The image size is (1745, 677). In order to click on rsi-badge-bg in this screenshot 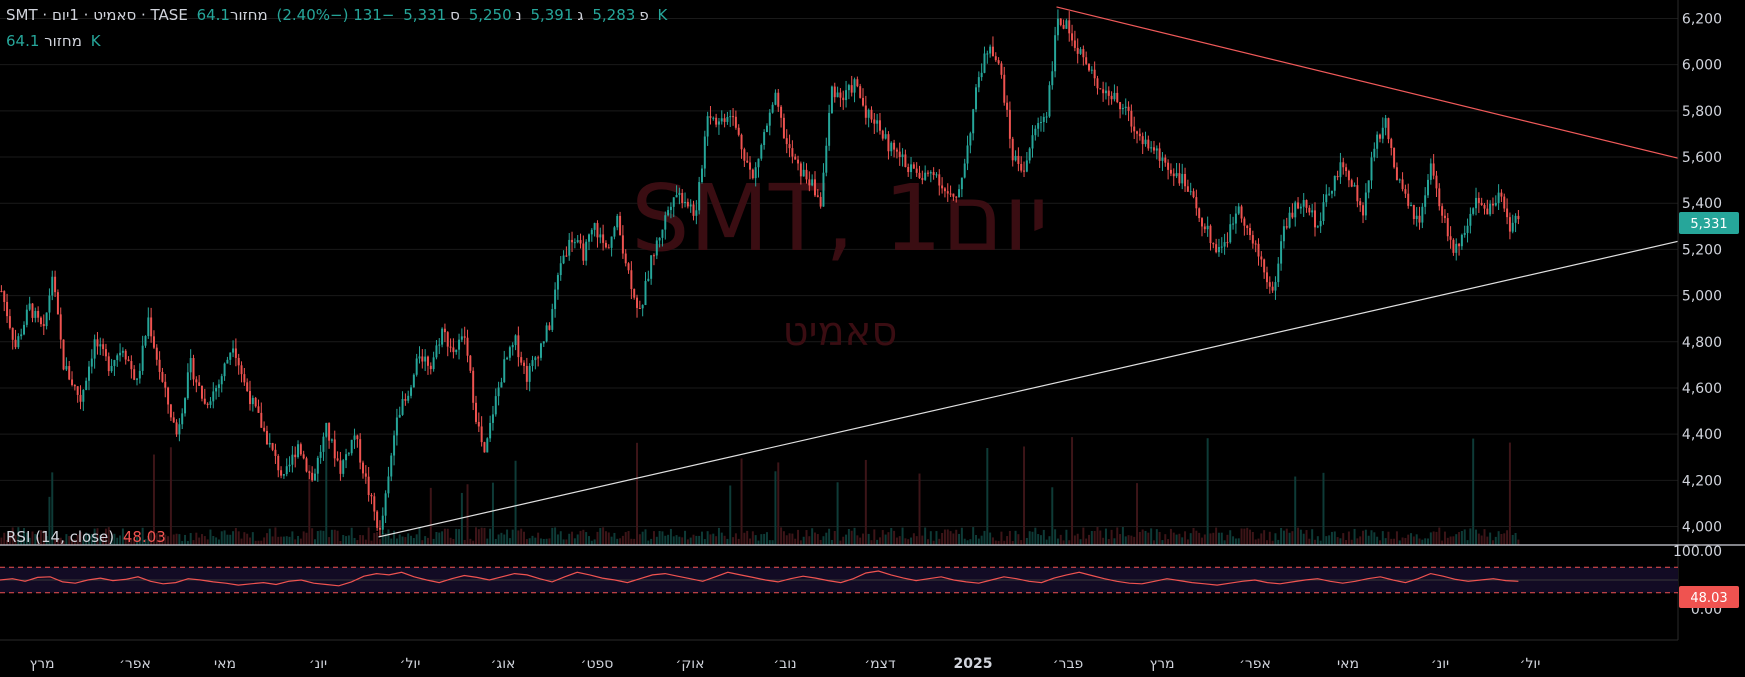, I will do `click(1709, 597)`.